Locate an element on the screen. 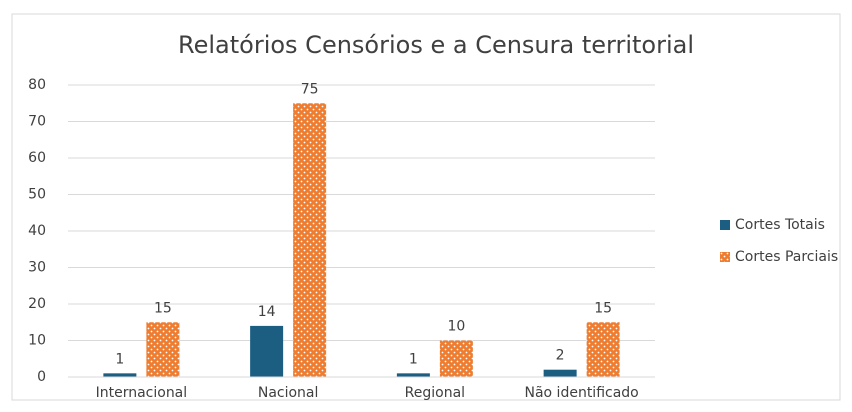  legend-label: Cortes Totais is located at coordinates (780, 225).